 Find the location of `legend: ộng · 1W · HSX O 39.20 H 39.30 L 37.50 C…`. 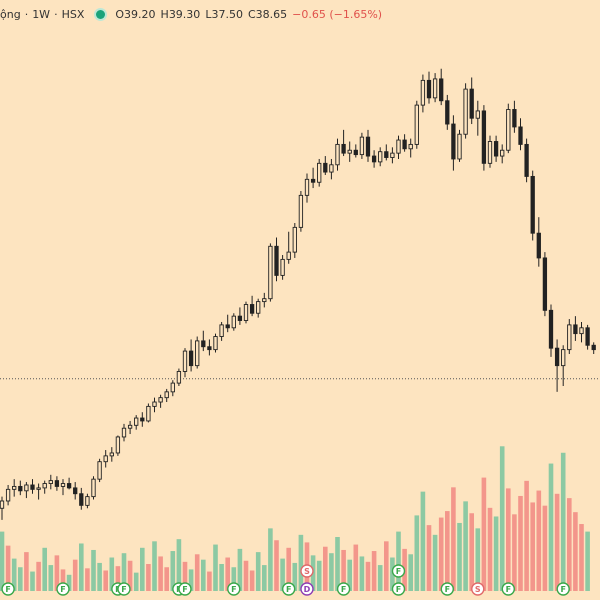

legend: ộng · 1W · HSX O 39.20 H 39.30 L 37.50 C… is located at coordinates (191, 14).